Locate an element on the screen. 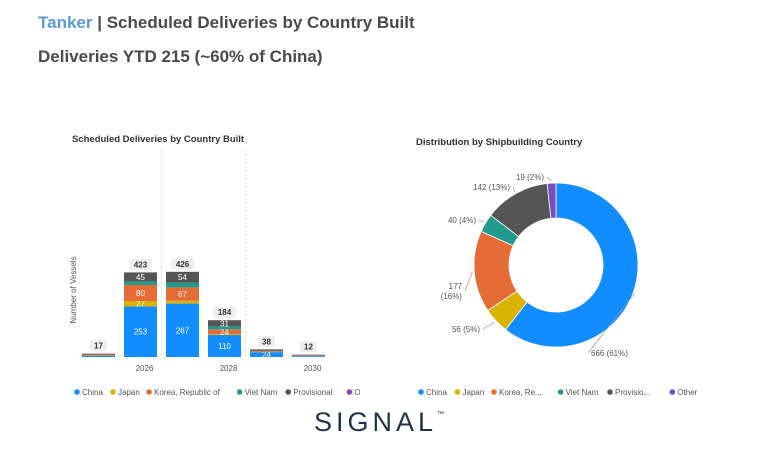 This screenshot has height=461, width=758. x-tick-label: 2026 is located at coordinates (145, 368).